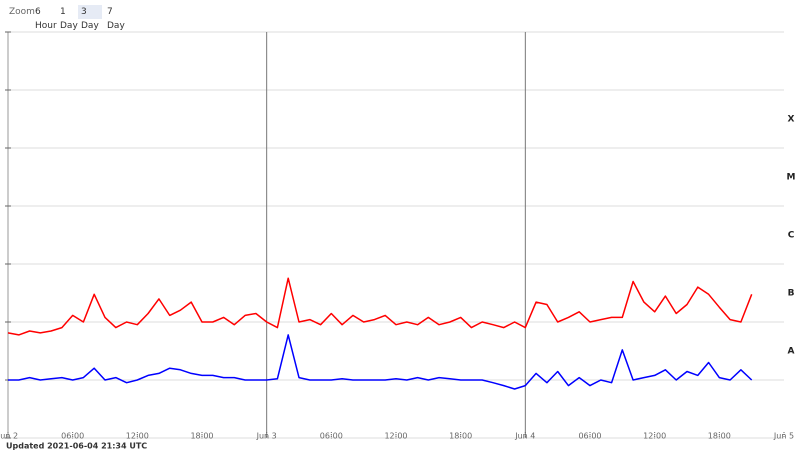 This screenshot has height=450, width=800. Describe the element at coordinates (9, 436) in the screenshot. I see `x-tick-label: Jun 2` at that location.